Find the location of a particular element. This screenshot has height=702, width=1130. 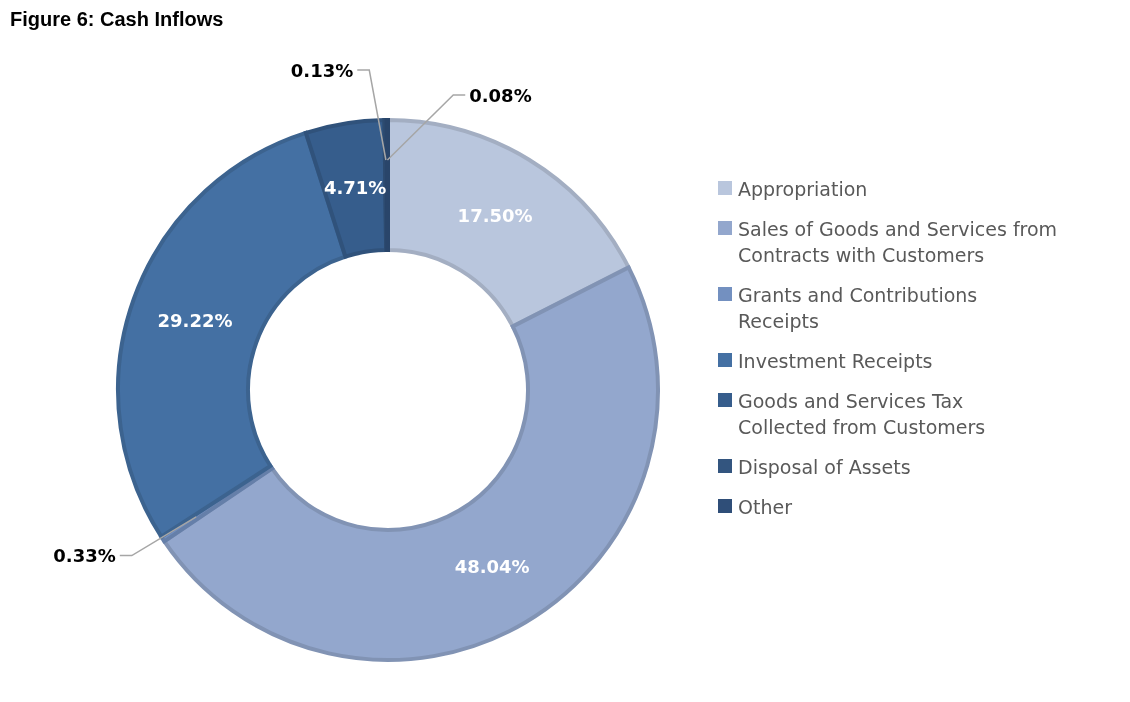

legend-label: Disposal of Assets is located at coordinates (824, 467).